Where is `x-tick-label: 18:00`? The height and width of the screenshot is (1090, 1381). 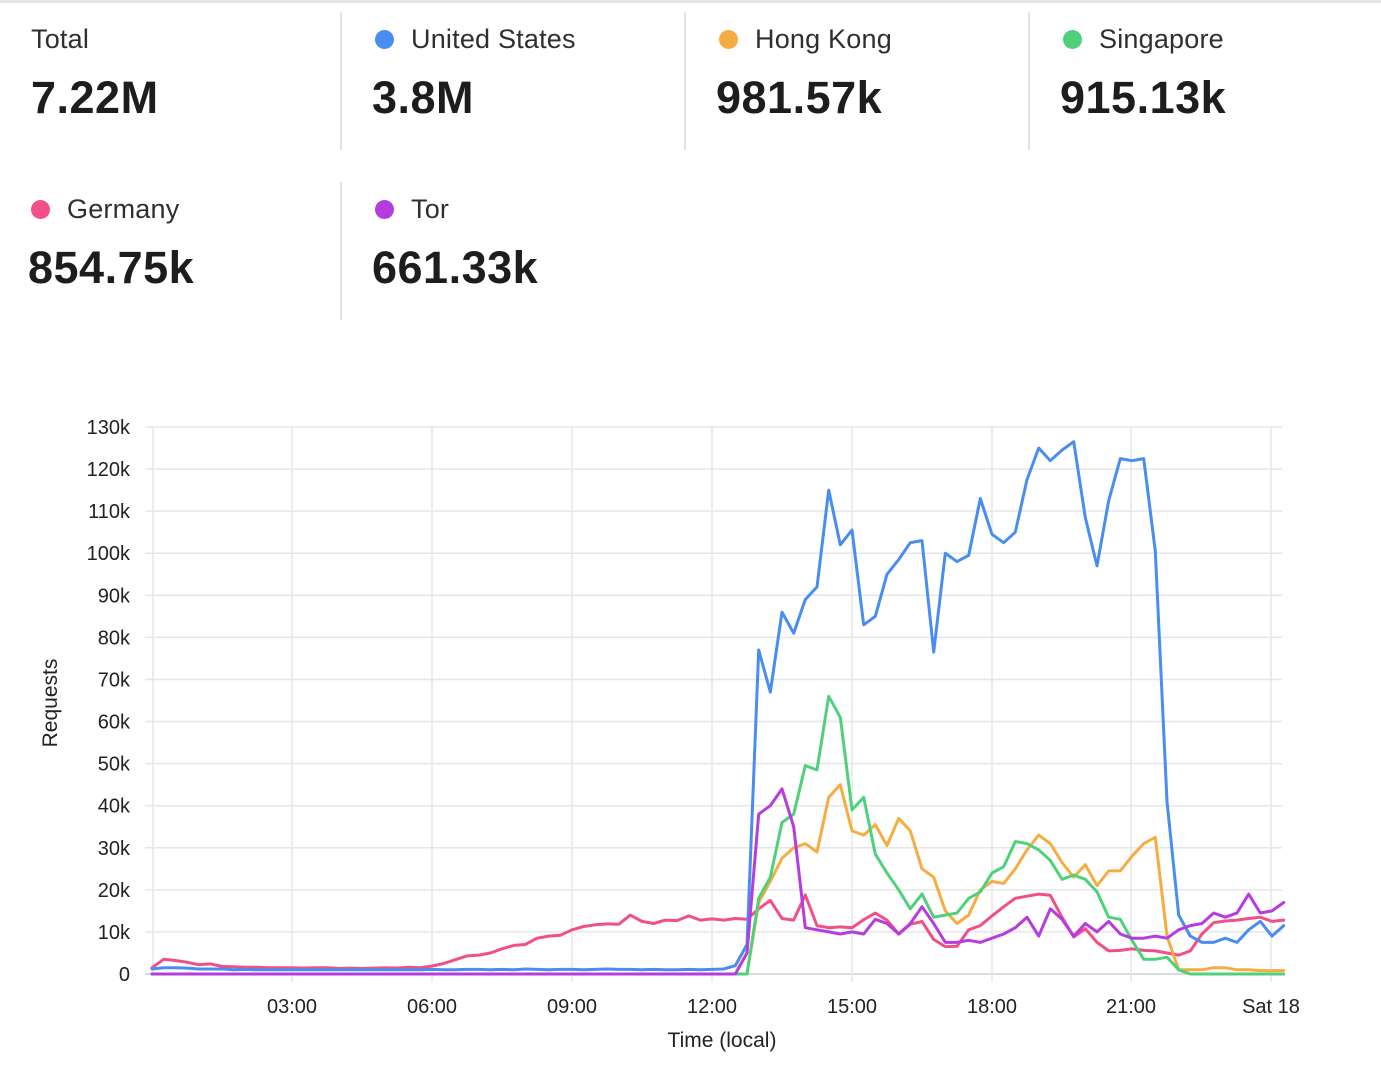 x-tick-label: 18:00 is located at coordinates (992, 1007).